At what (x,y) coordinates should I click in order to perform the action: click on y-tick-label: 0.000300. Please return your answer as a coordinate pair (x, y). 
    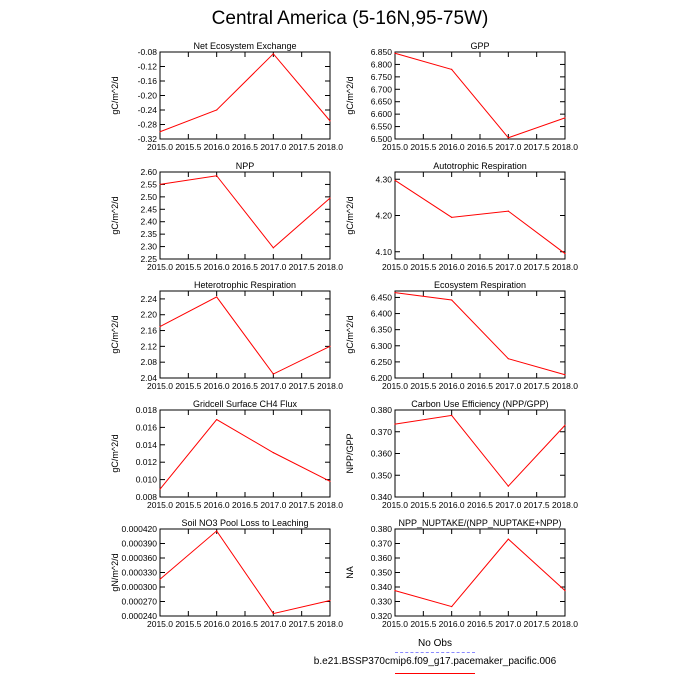
    Looking at the image, I should click on (140, 587).